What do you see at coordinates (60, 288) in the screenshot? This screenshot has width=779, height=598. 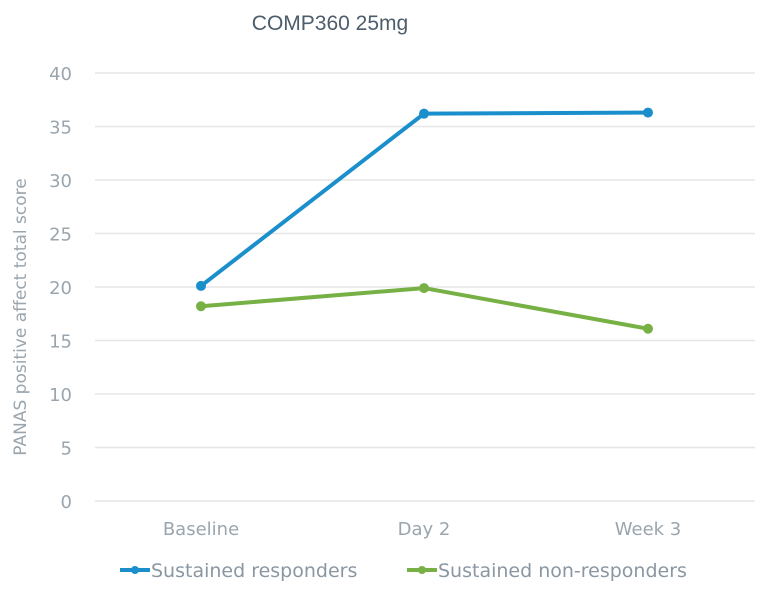 I see `y-tick-label: 20` at bounding box center [60, 288].